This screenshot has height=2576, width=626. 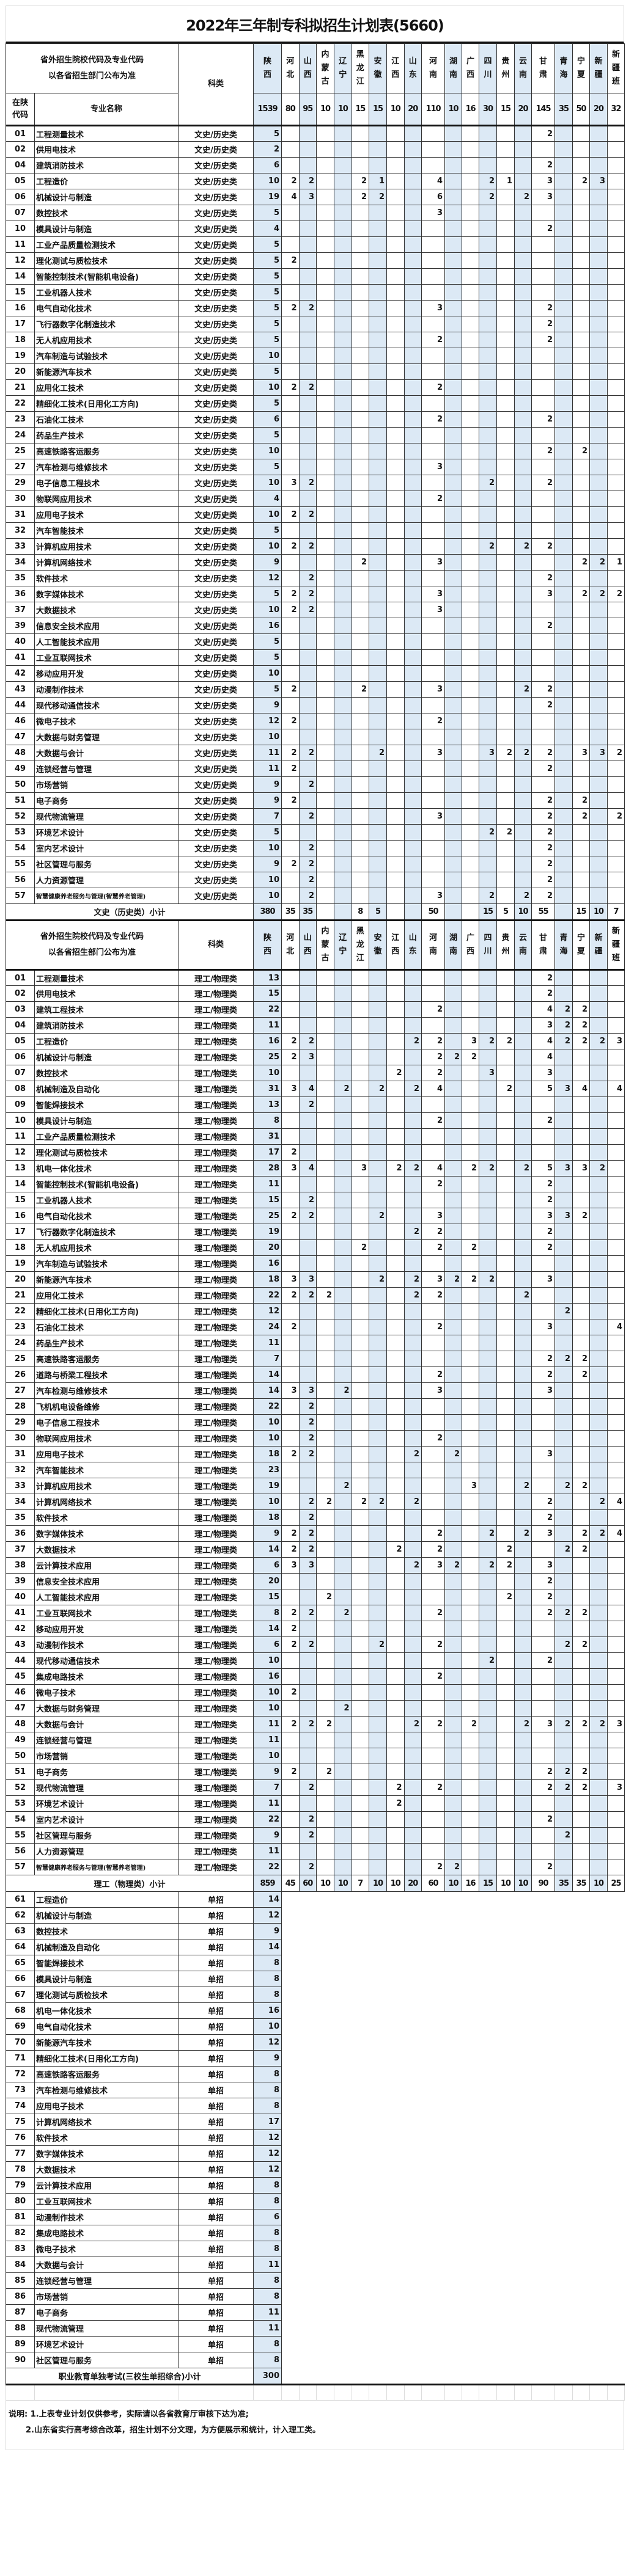 I want to click on quota-宁夏: 2, so click(x=581, y=1533).